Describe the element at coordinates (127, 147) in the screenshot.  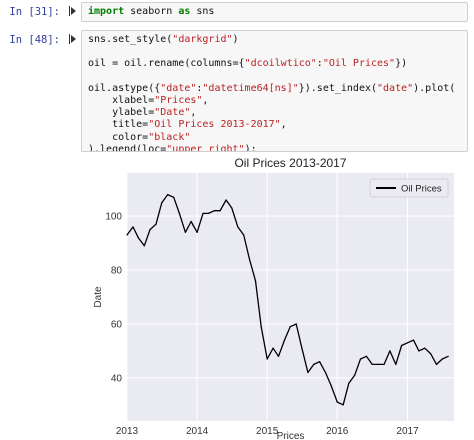
I see `code-token: ).legend(loc=` at that location.